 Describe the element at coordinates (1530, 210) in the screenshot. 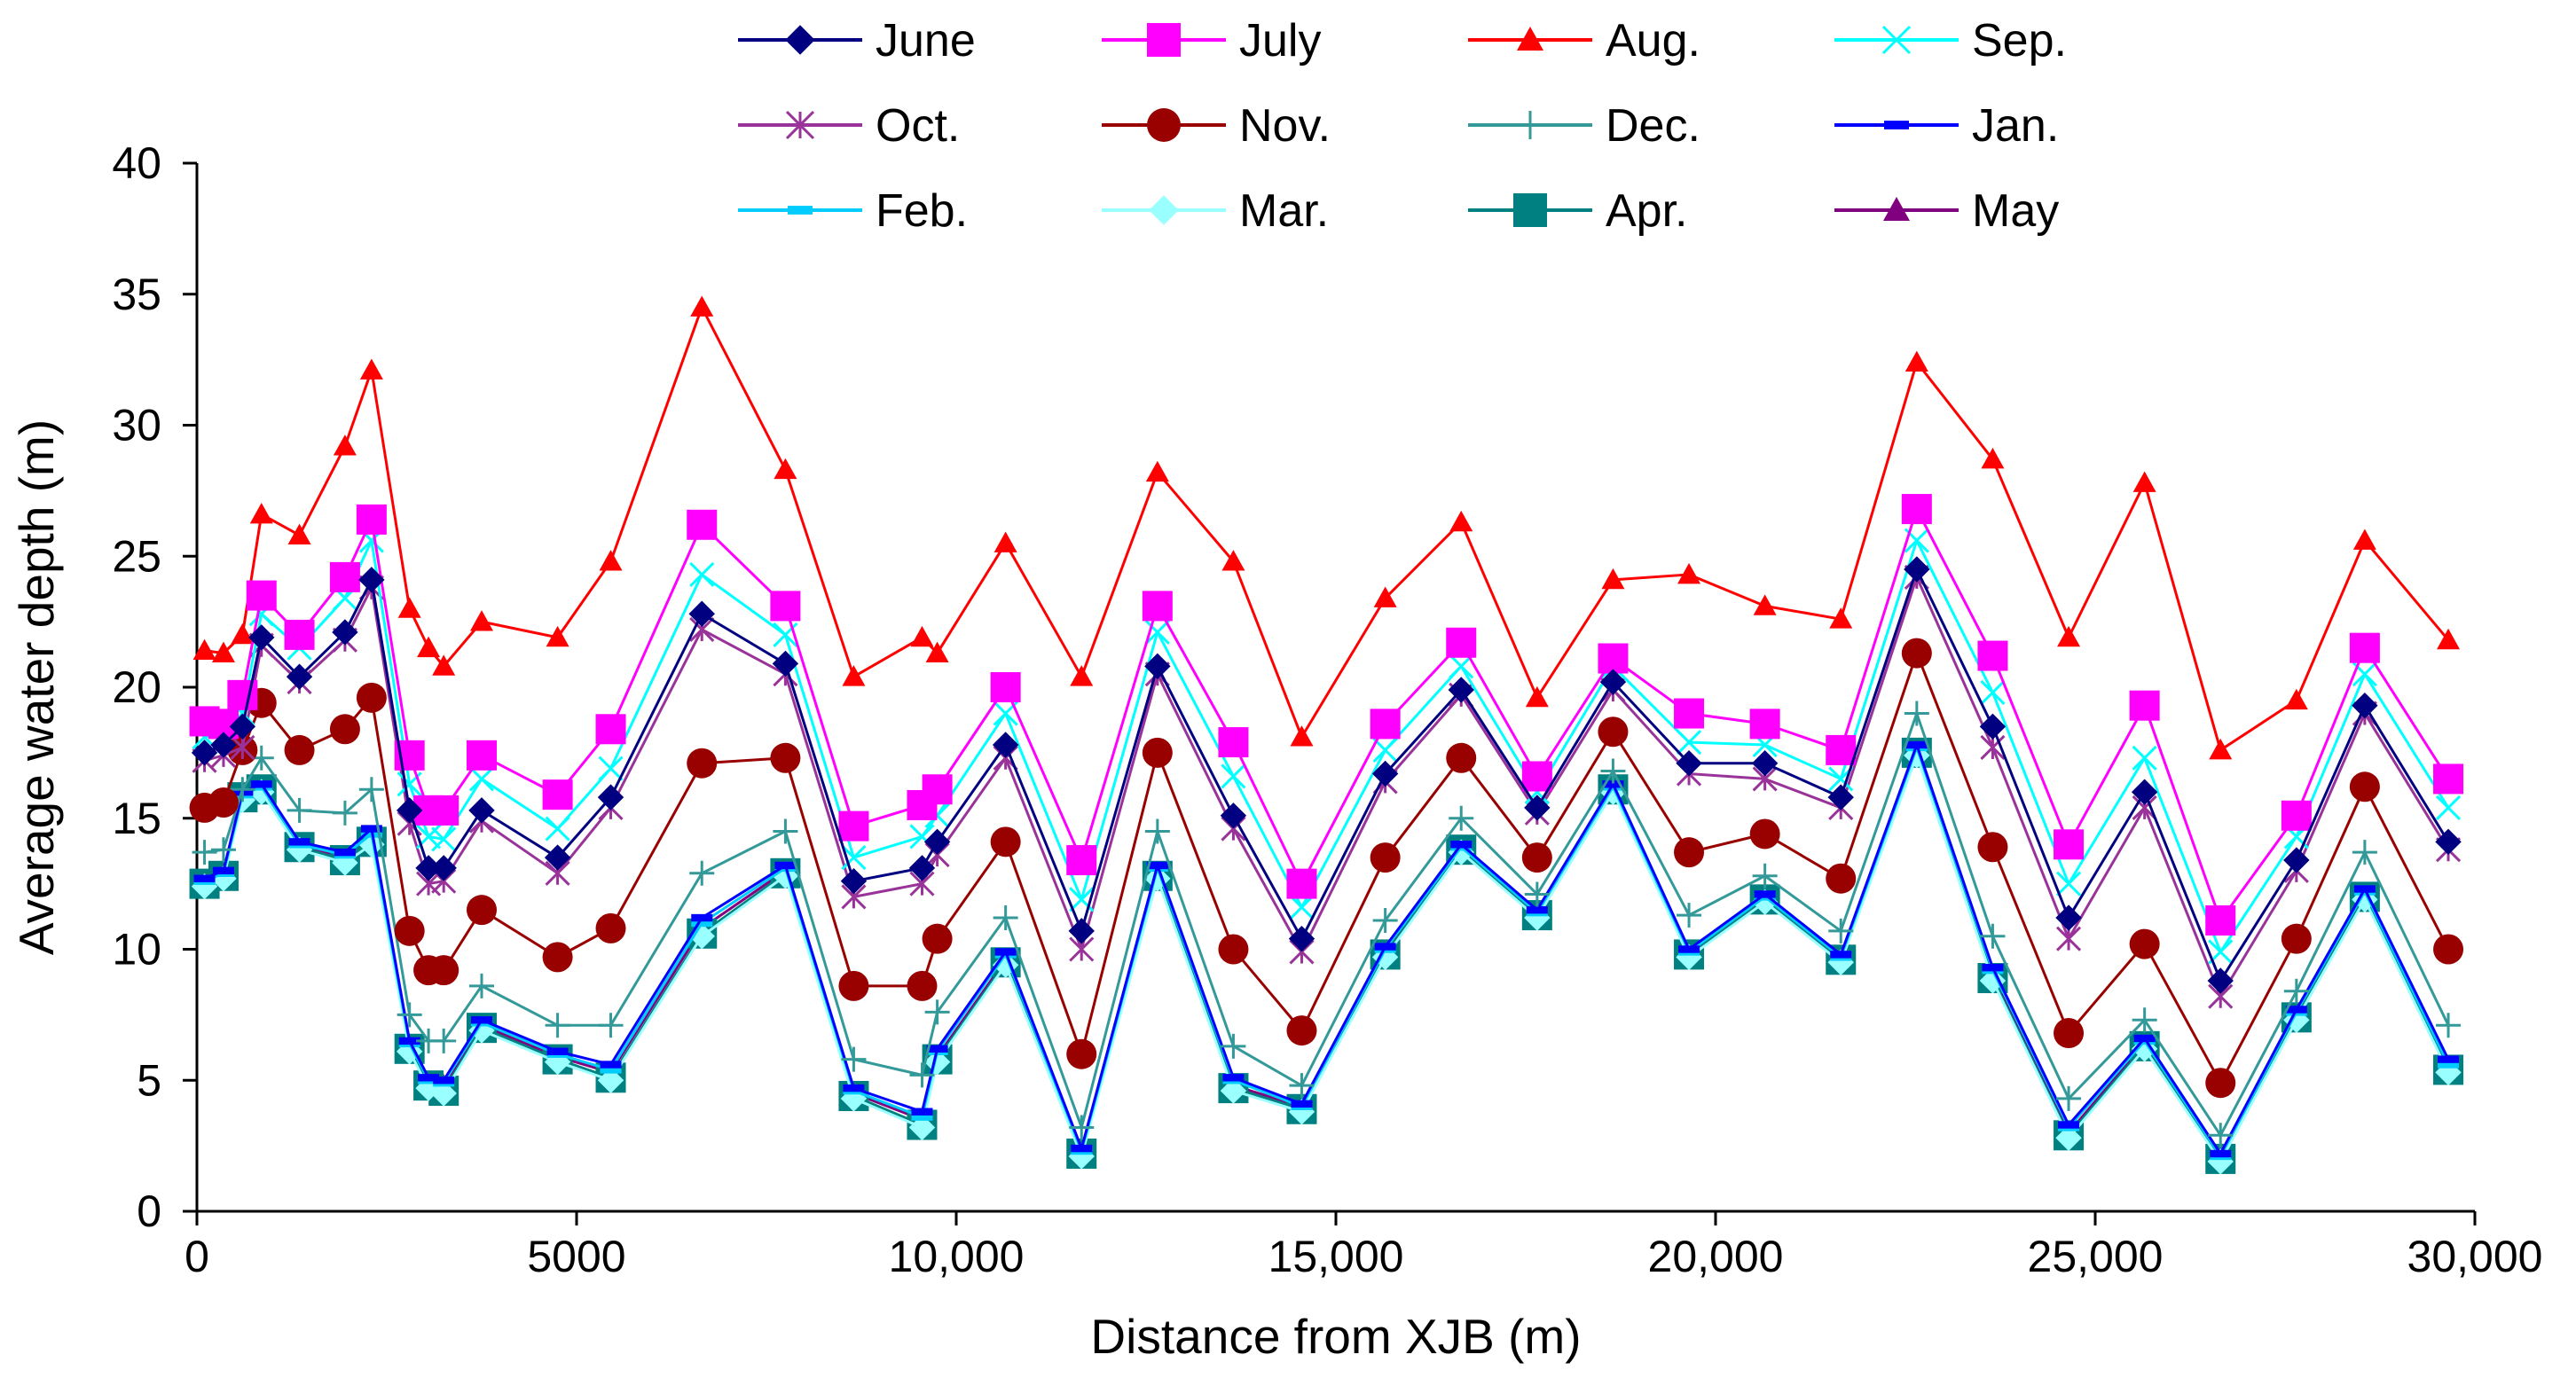

I see `legend-marker-apr` at that location.